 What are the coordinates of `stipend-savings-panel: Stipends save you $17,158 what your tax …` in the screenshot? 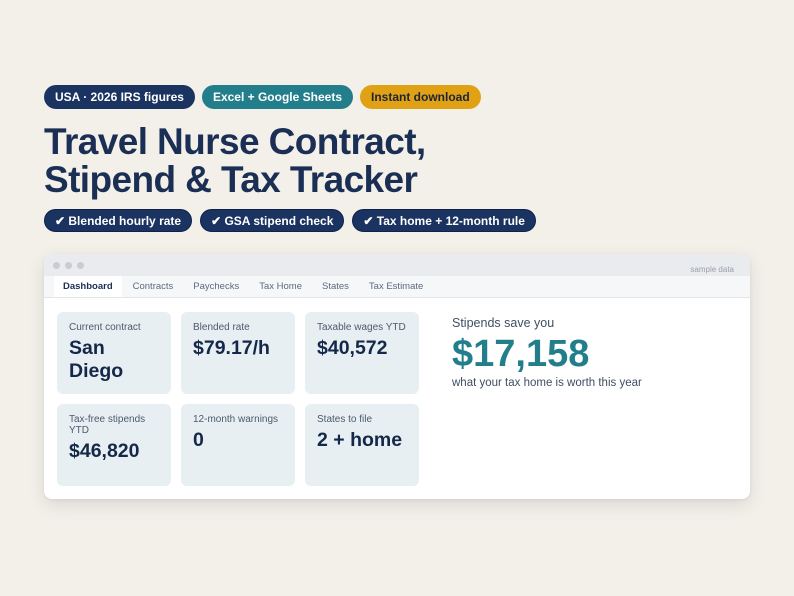 It's located at (547, 352).